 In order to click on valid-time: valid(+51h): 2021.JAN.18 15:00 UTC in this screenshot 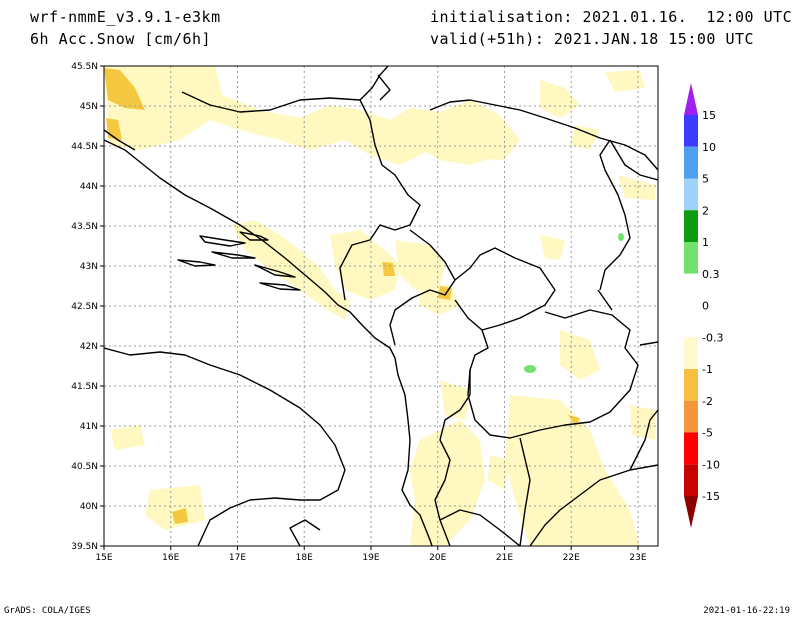, I will do `click(592, 39)`.